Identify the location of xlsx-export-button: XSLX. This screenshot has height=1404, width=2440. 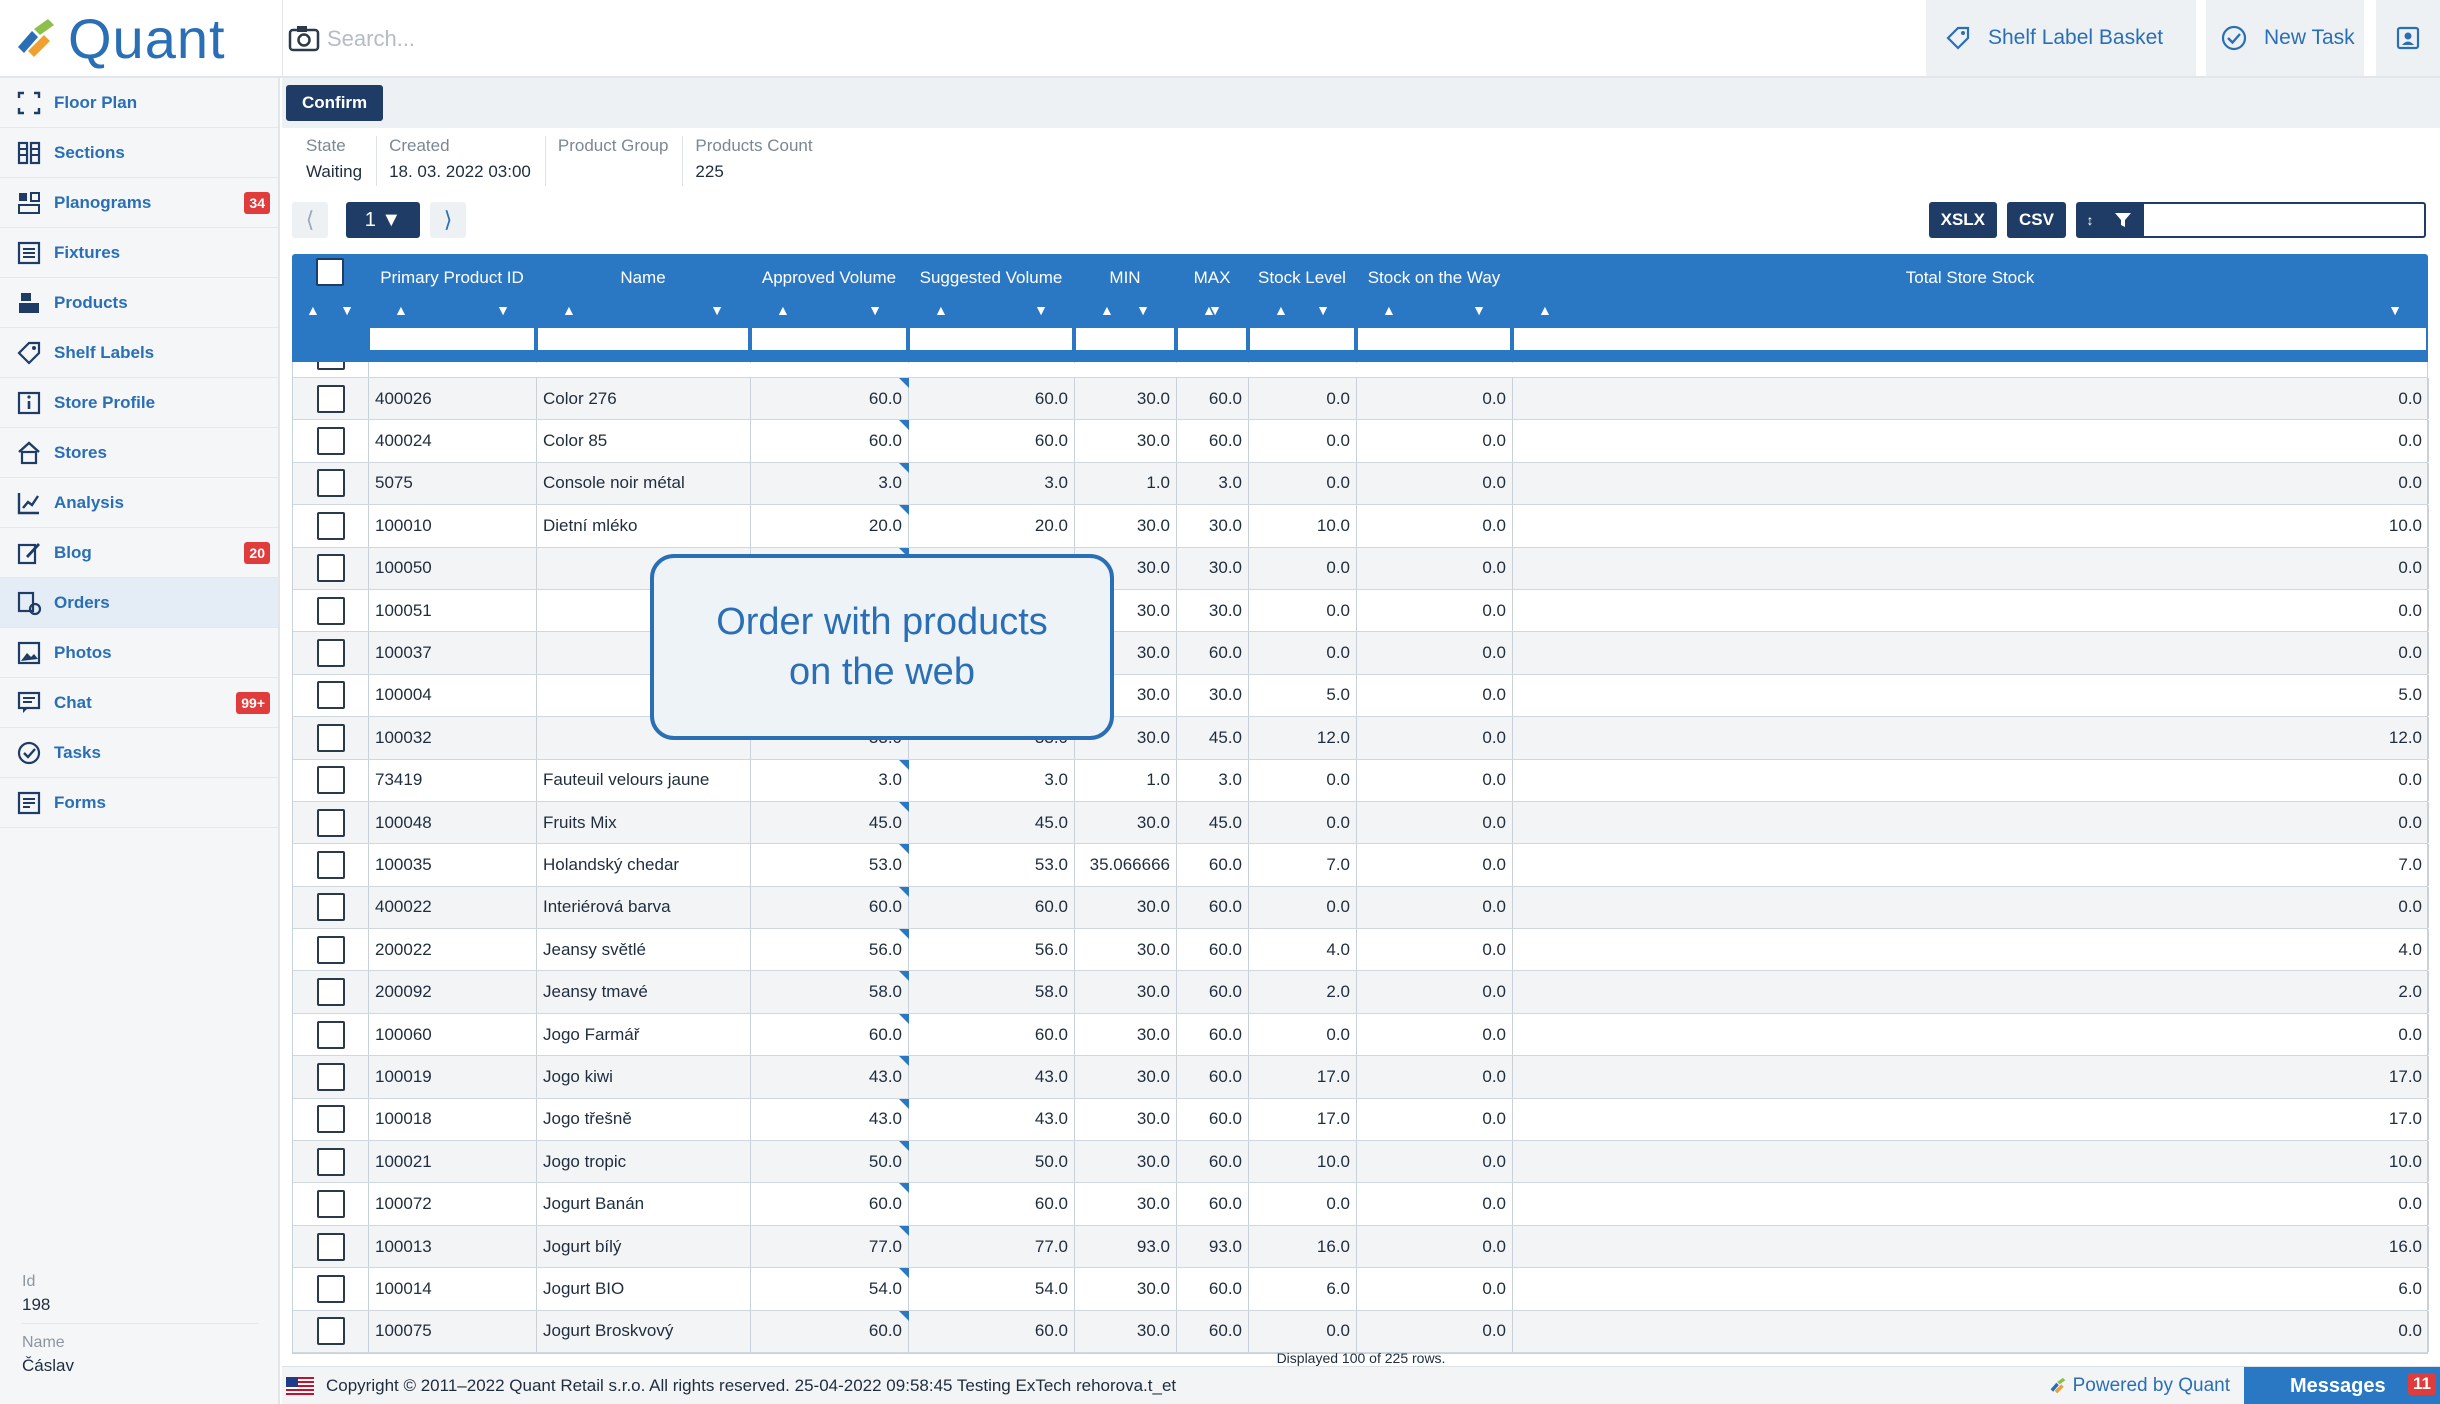
(1963, 220).